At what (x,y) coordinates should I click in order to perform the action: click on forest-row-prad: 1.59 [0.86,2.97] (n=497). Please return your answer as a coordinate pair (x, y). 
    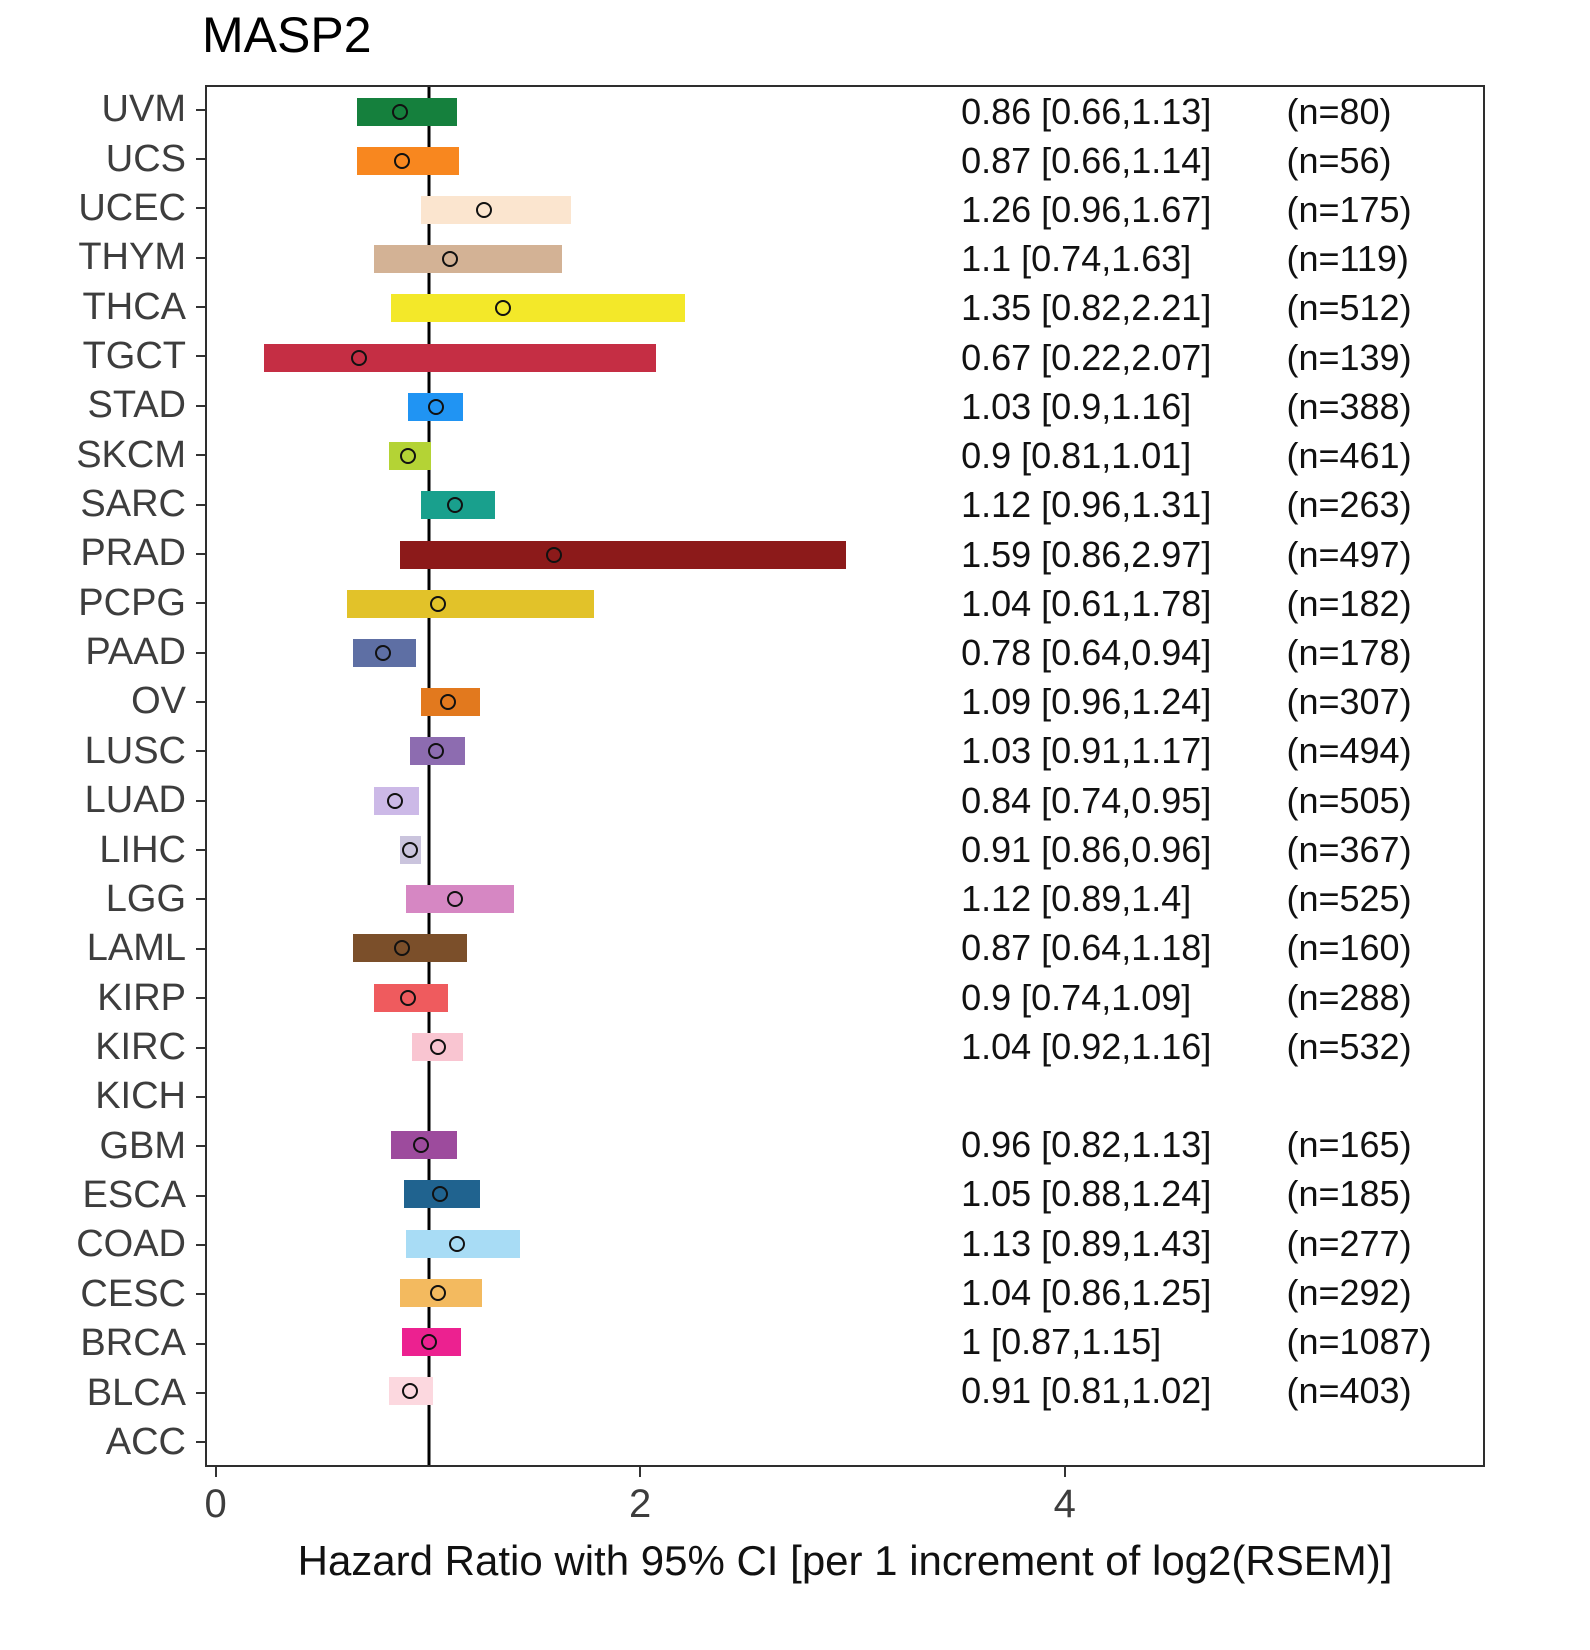
    Looking at the image, I should click on (845, 554).